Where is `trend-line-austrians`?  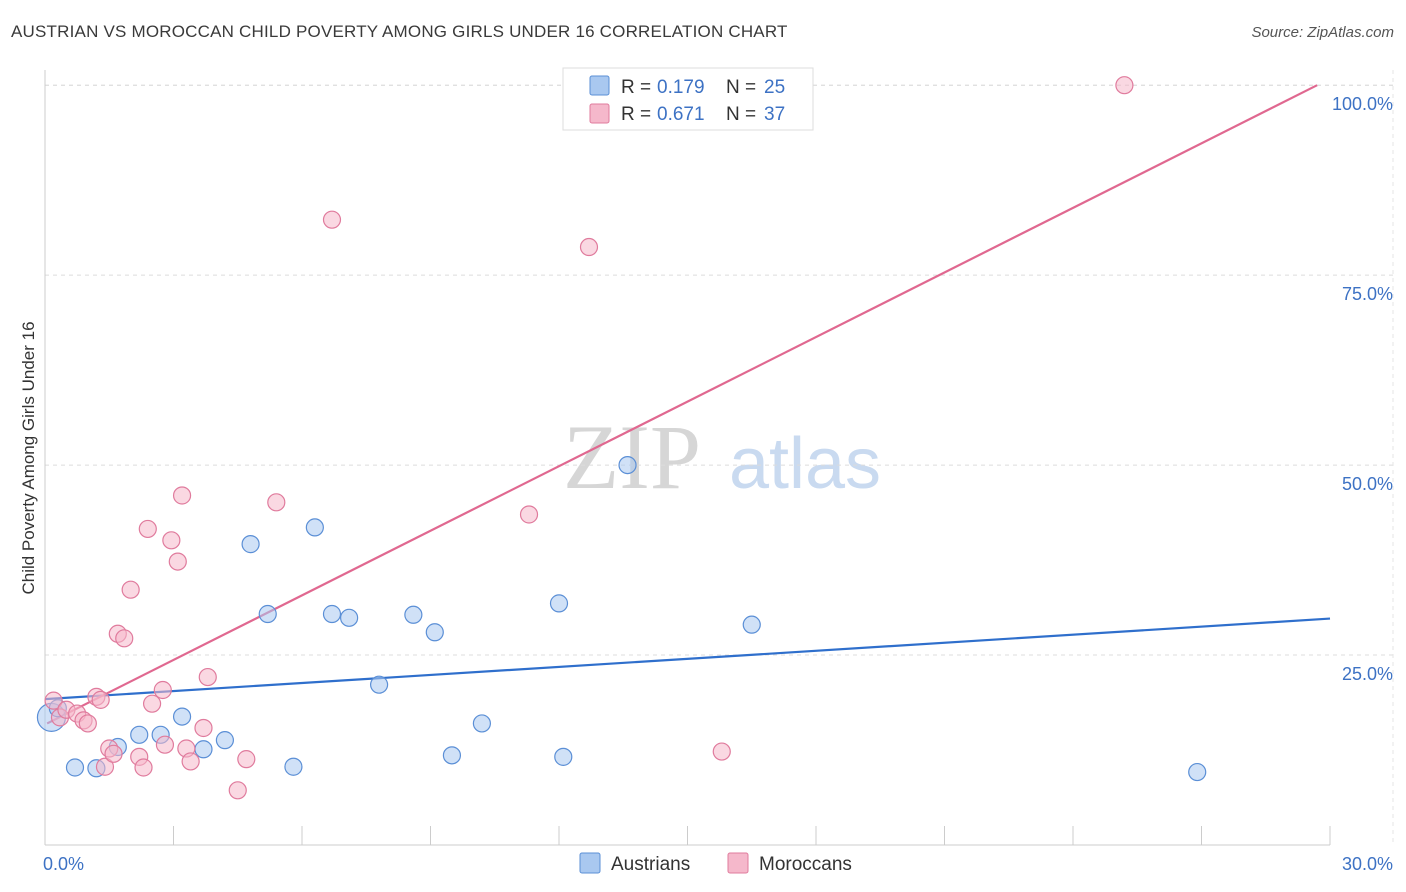
trend-line-austrians is located at coordinates (687, 659).